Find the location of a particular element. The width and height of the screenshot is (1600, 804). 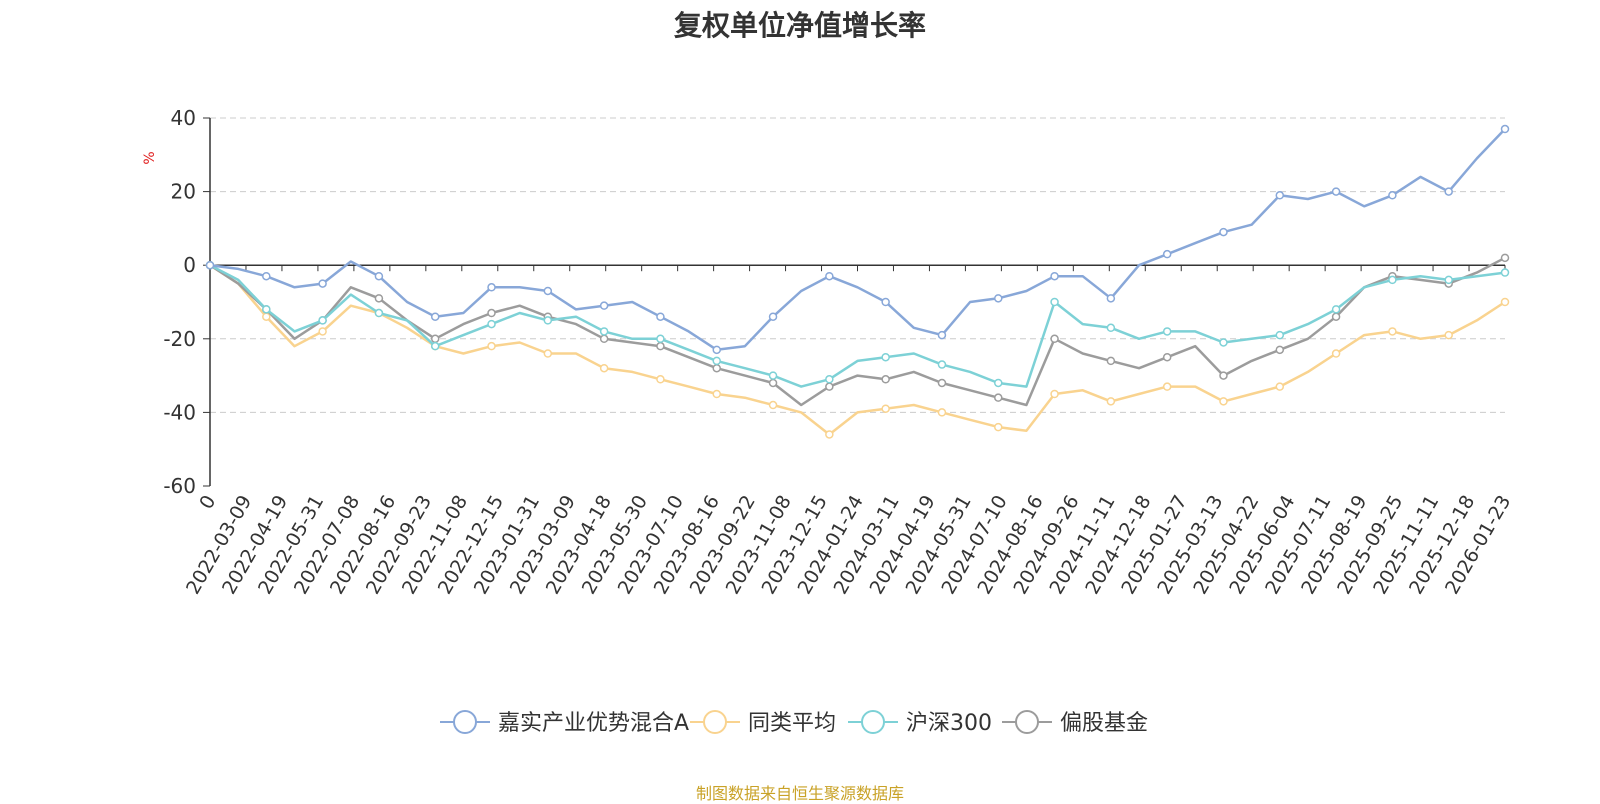

y-axis-unit-label: % is located at coordinates (150, 157).